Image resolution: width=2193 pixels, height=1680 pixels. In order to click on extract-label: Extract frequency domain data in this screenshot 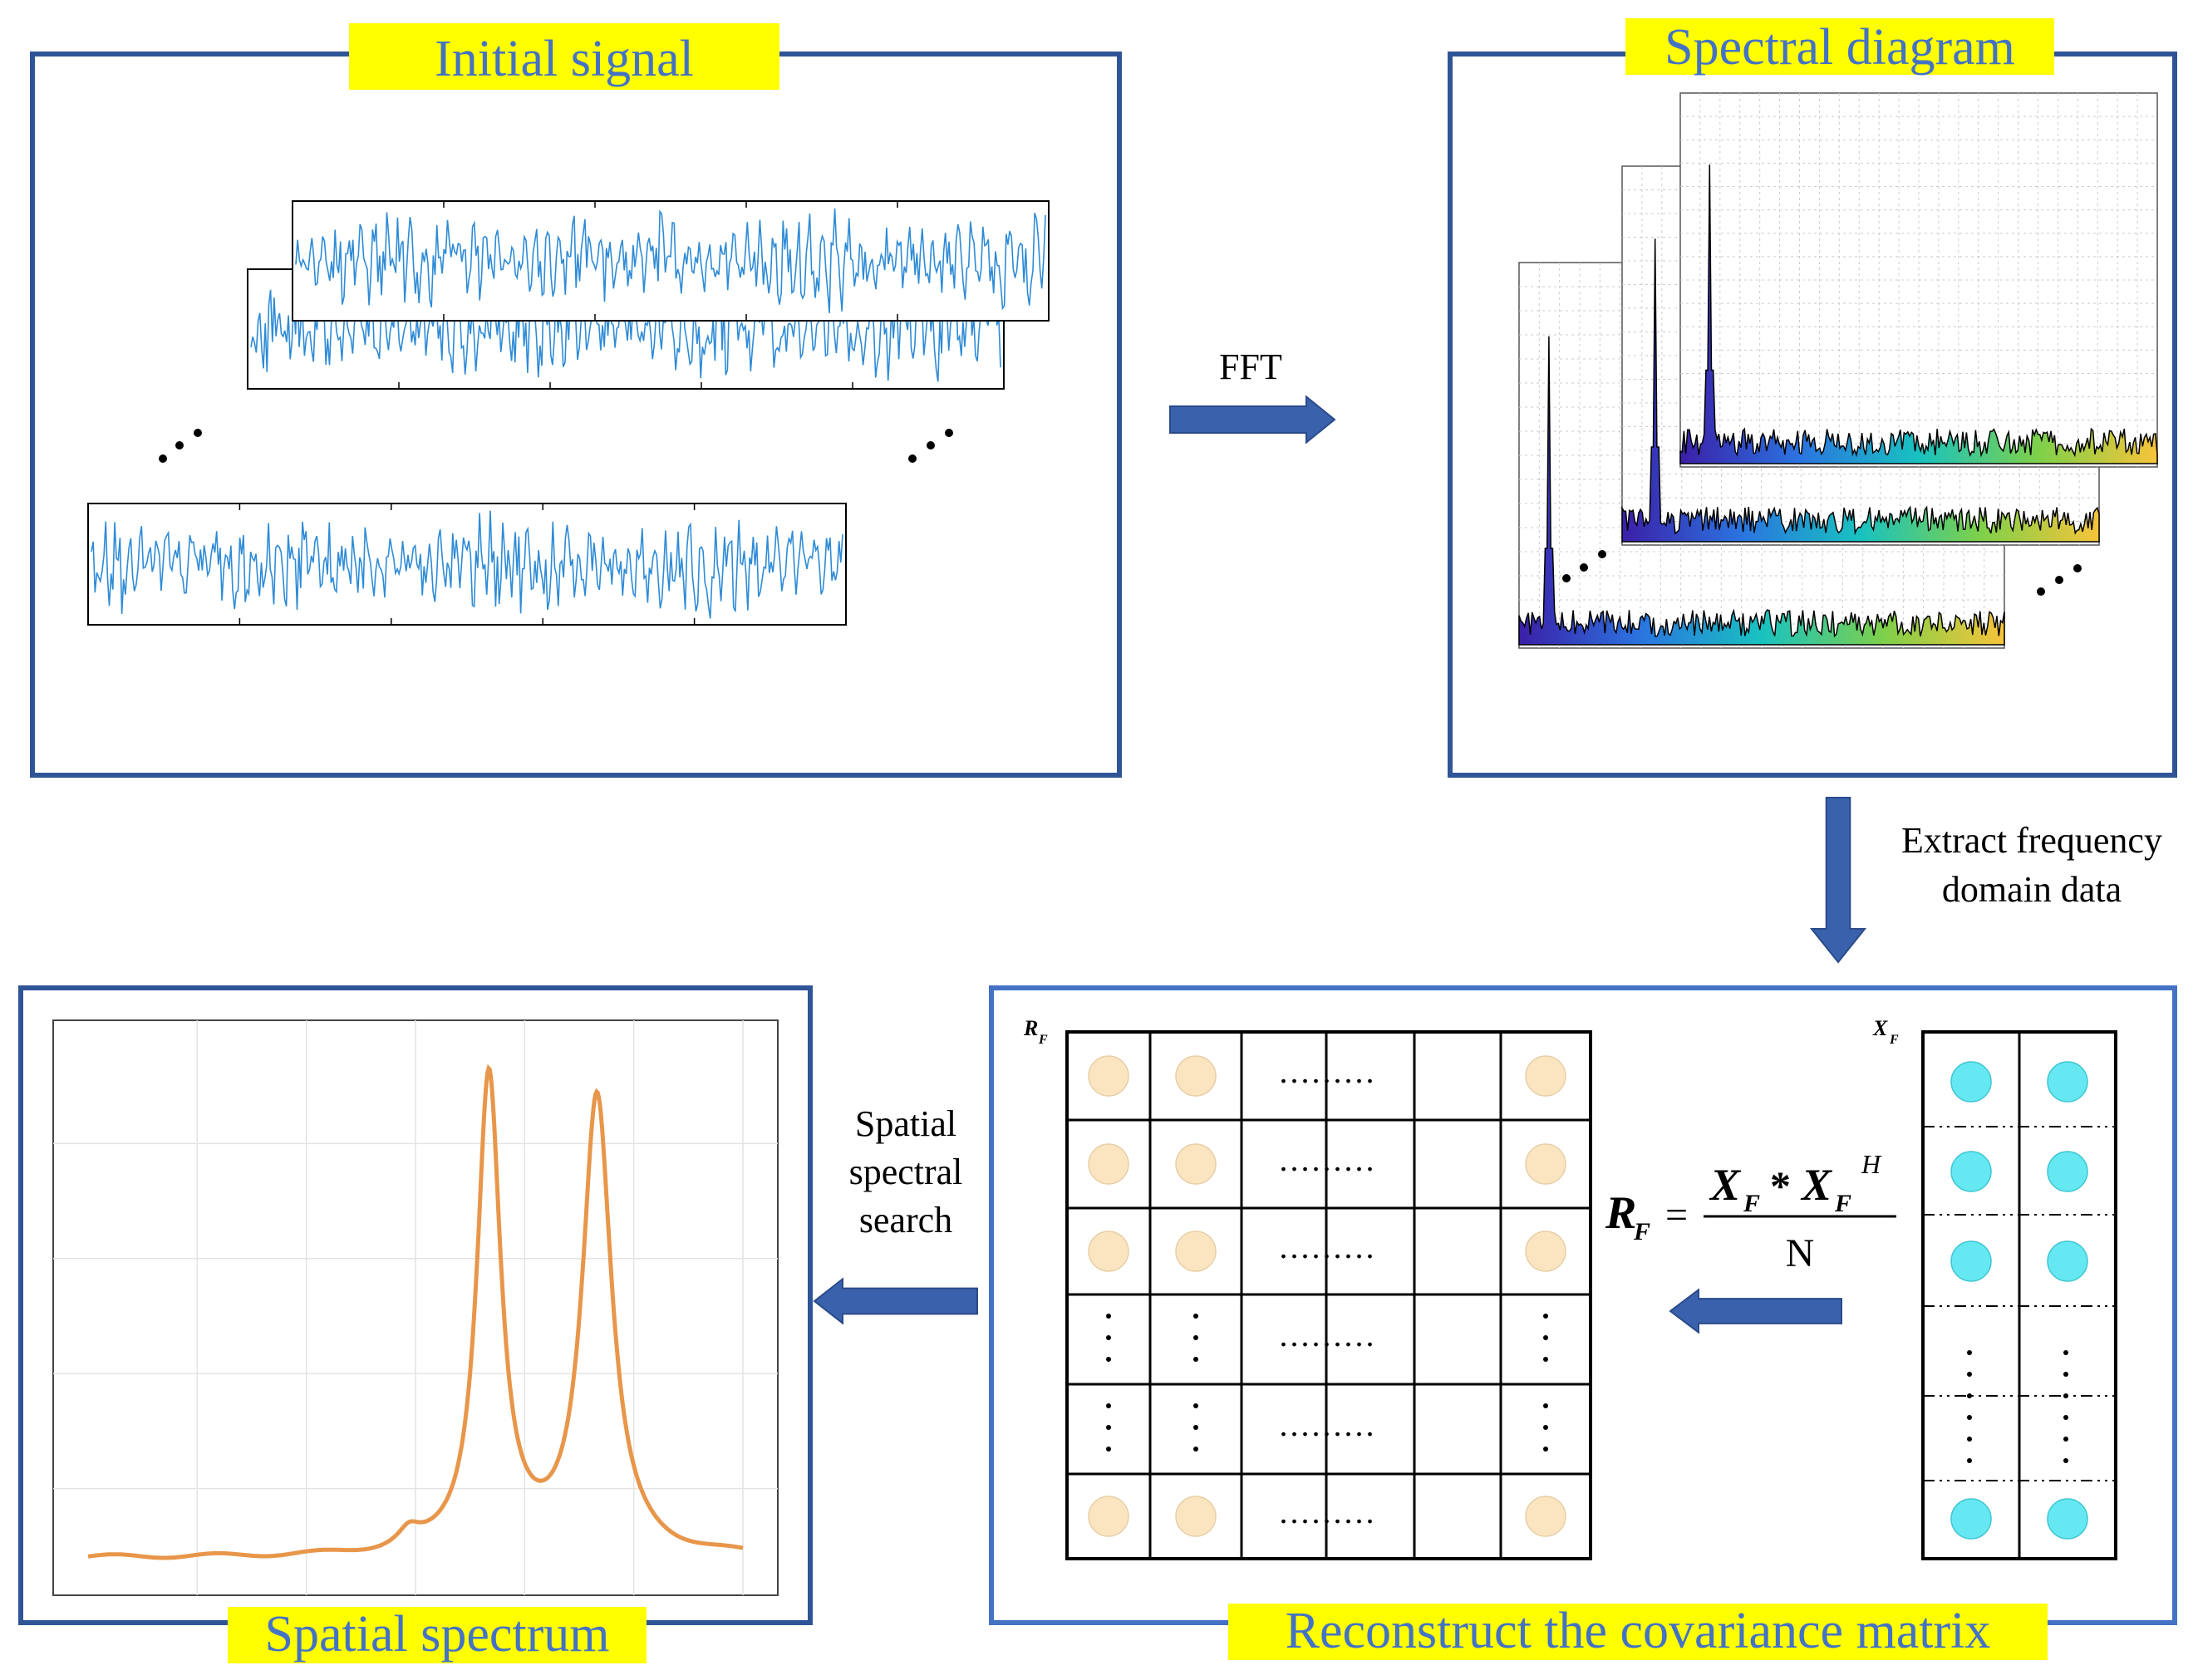, I will do `click(2031, 865)`.